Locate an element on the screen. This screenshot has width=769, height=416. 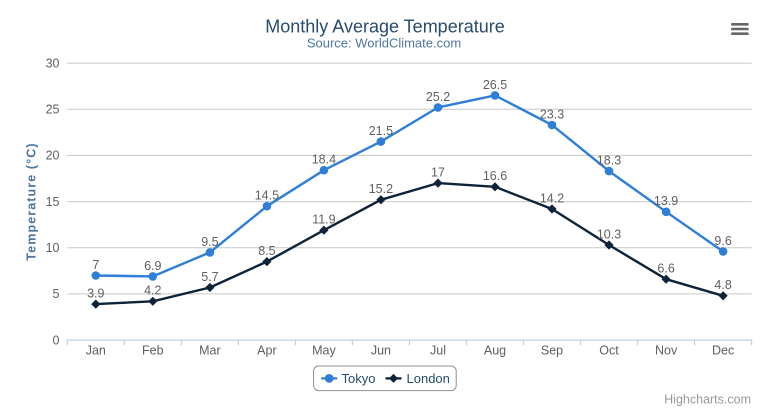
svg-text: 18.4 is located at coordinates (324, 160).